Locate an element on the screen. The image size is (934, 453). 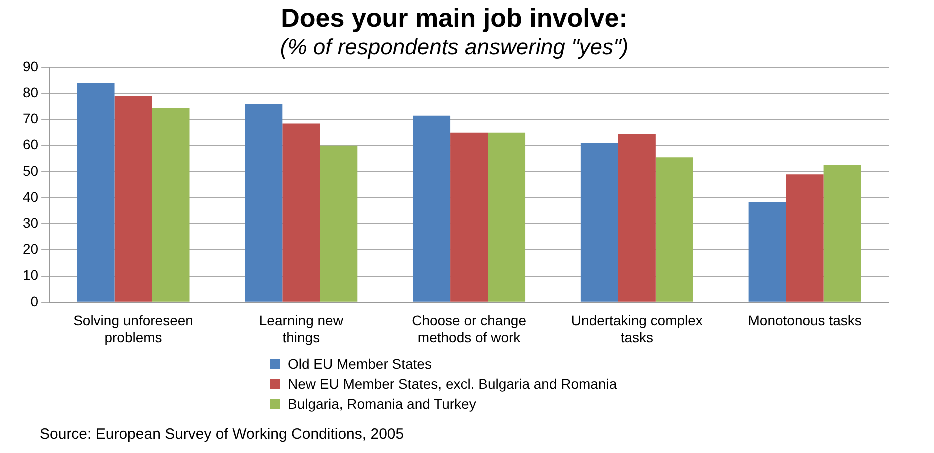
source-note: Source: European Survey of Working Conditions, 2005 is located at coordinates (223, 434).